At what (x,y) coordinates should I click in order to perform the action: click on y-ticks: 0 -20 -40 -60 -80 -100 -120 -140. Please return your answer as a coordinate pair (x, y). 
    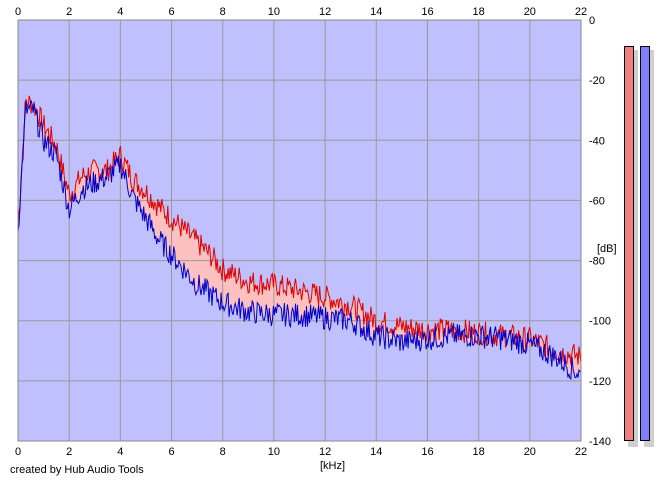
    Looking at the image, I should click on (600, 231).